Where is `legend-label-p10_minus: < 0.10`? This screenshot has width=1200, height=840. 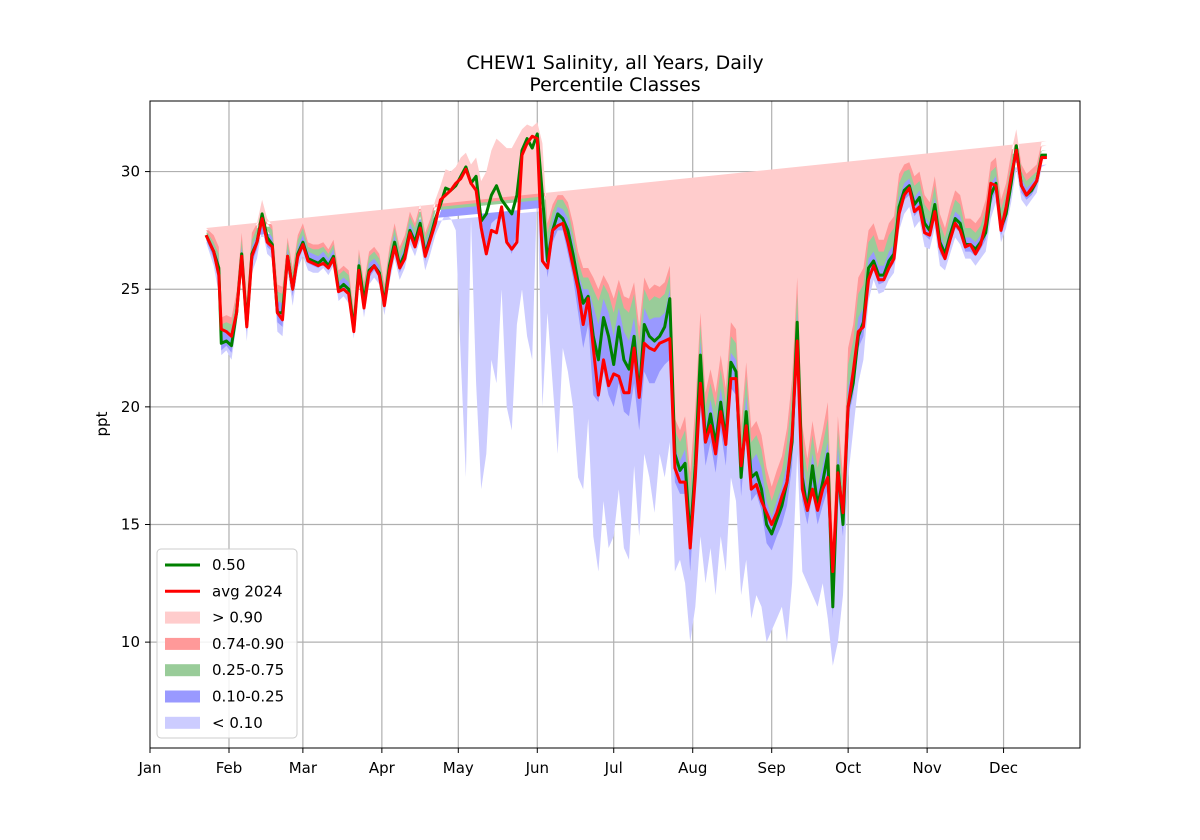 legend-label-p10_minus: < 0.10 is located at coordinates (237, 723).